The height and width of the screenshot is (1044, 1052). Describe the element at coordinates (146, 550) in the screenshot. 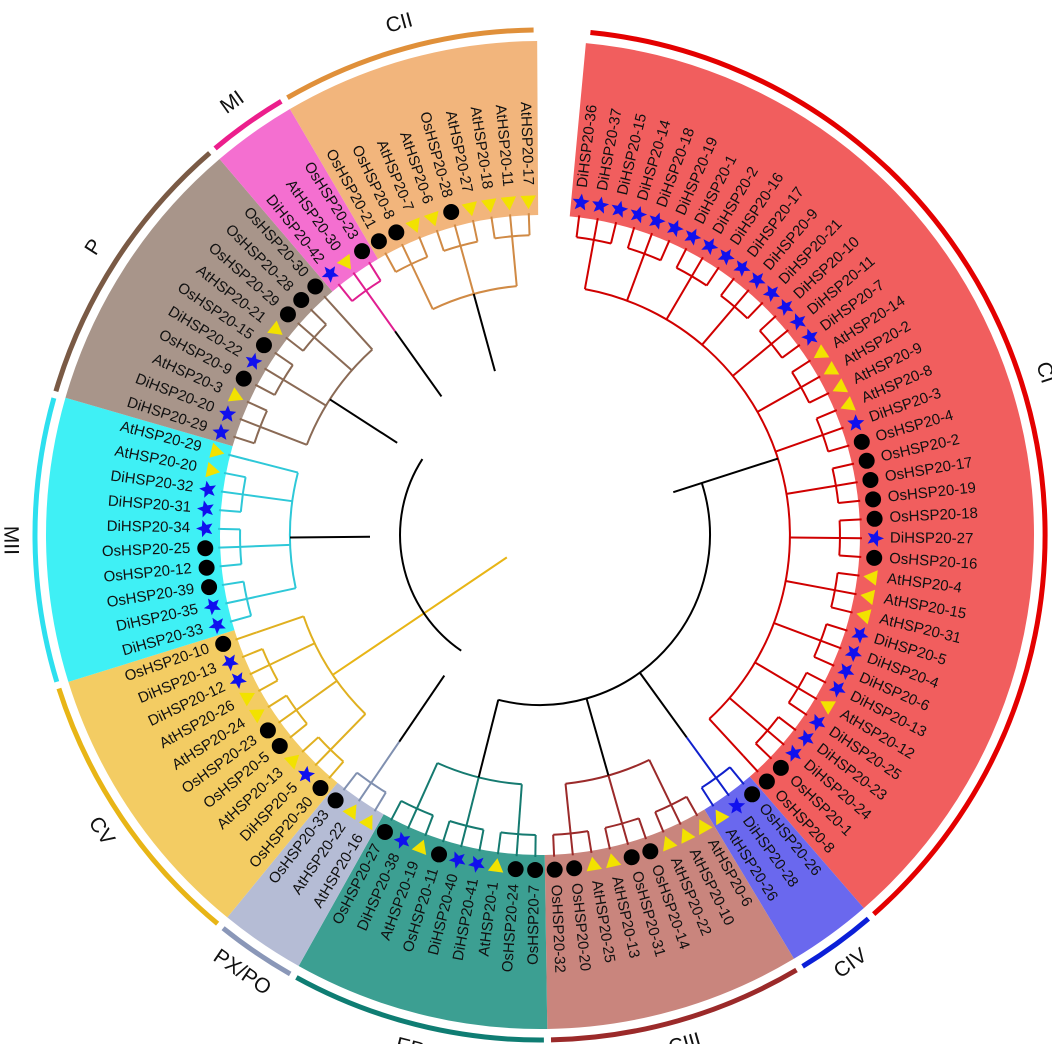

I see `leaf-label: OsHSP20-25` at that location.